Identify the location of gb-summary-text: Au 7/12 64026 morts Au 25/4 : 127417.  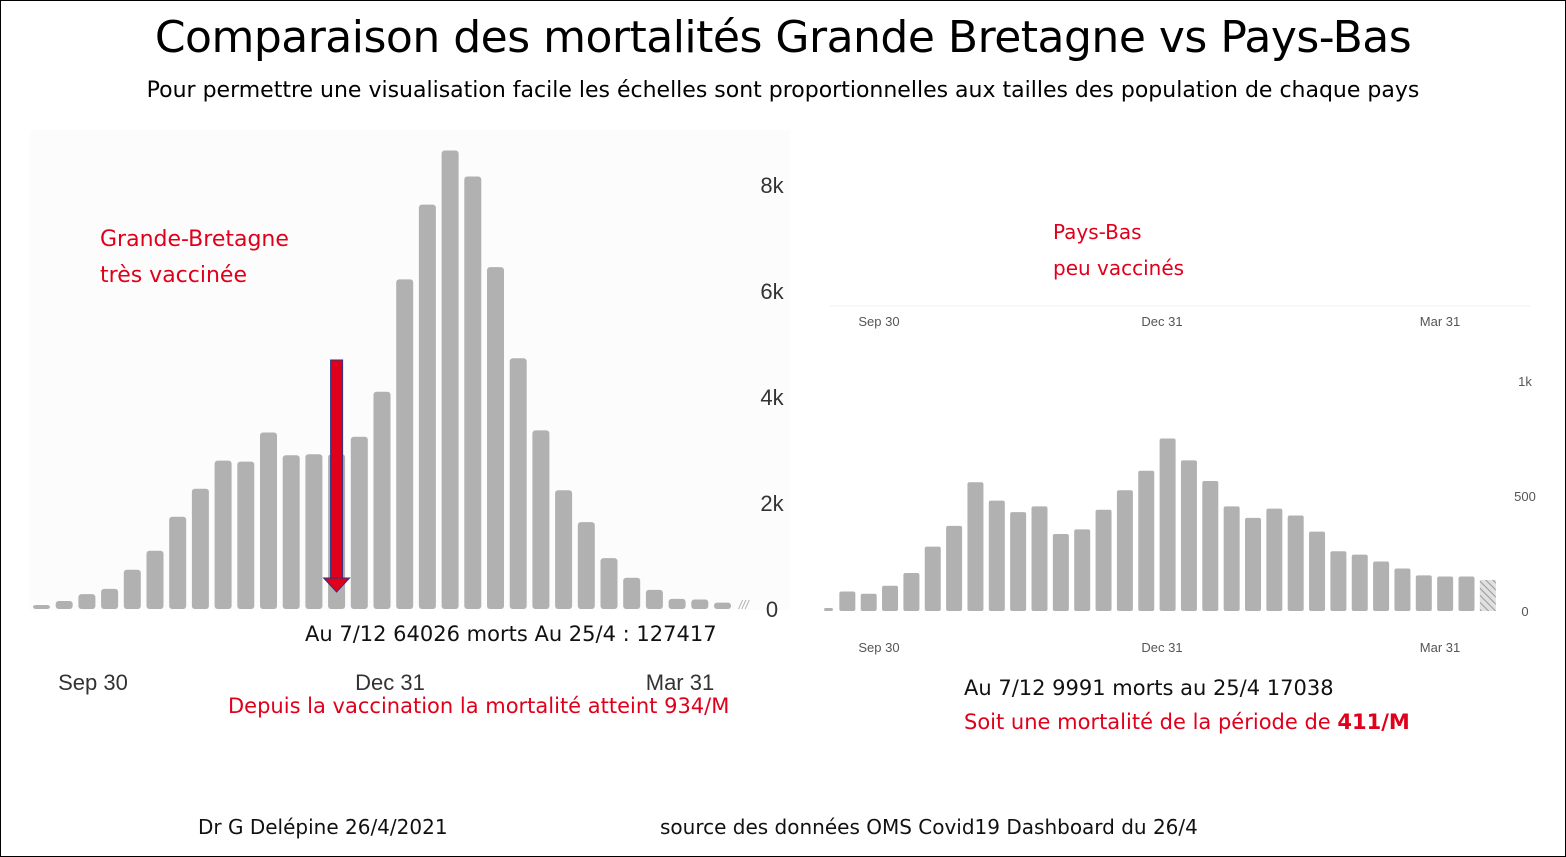
(511, 634).